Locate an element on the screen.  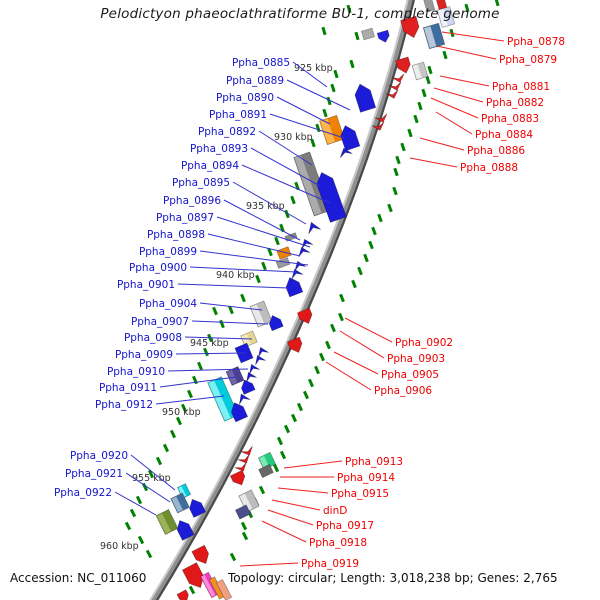
gene-label-dinD: dinD is located at coordinates (335, 511).